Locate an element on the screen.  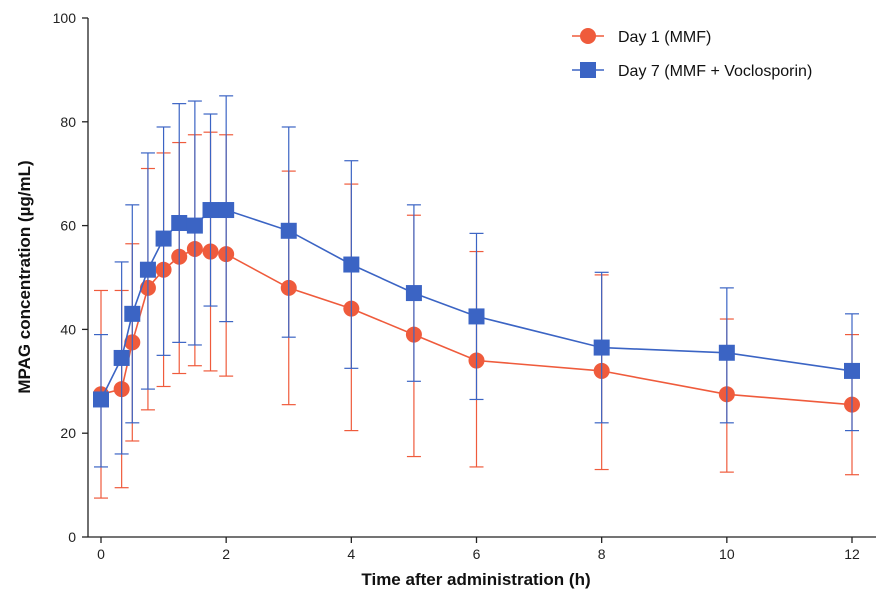
legend-item-day1: Day 1 (MMF) is located at coordinates (641, 37).